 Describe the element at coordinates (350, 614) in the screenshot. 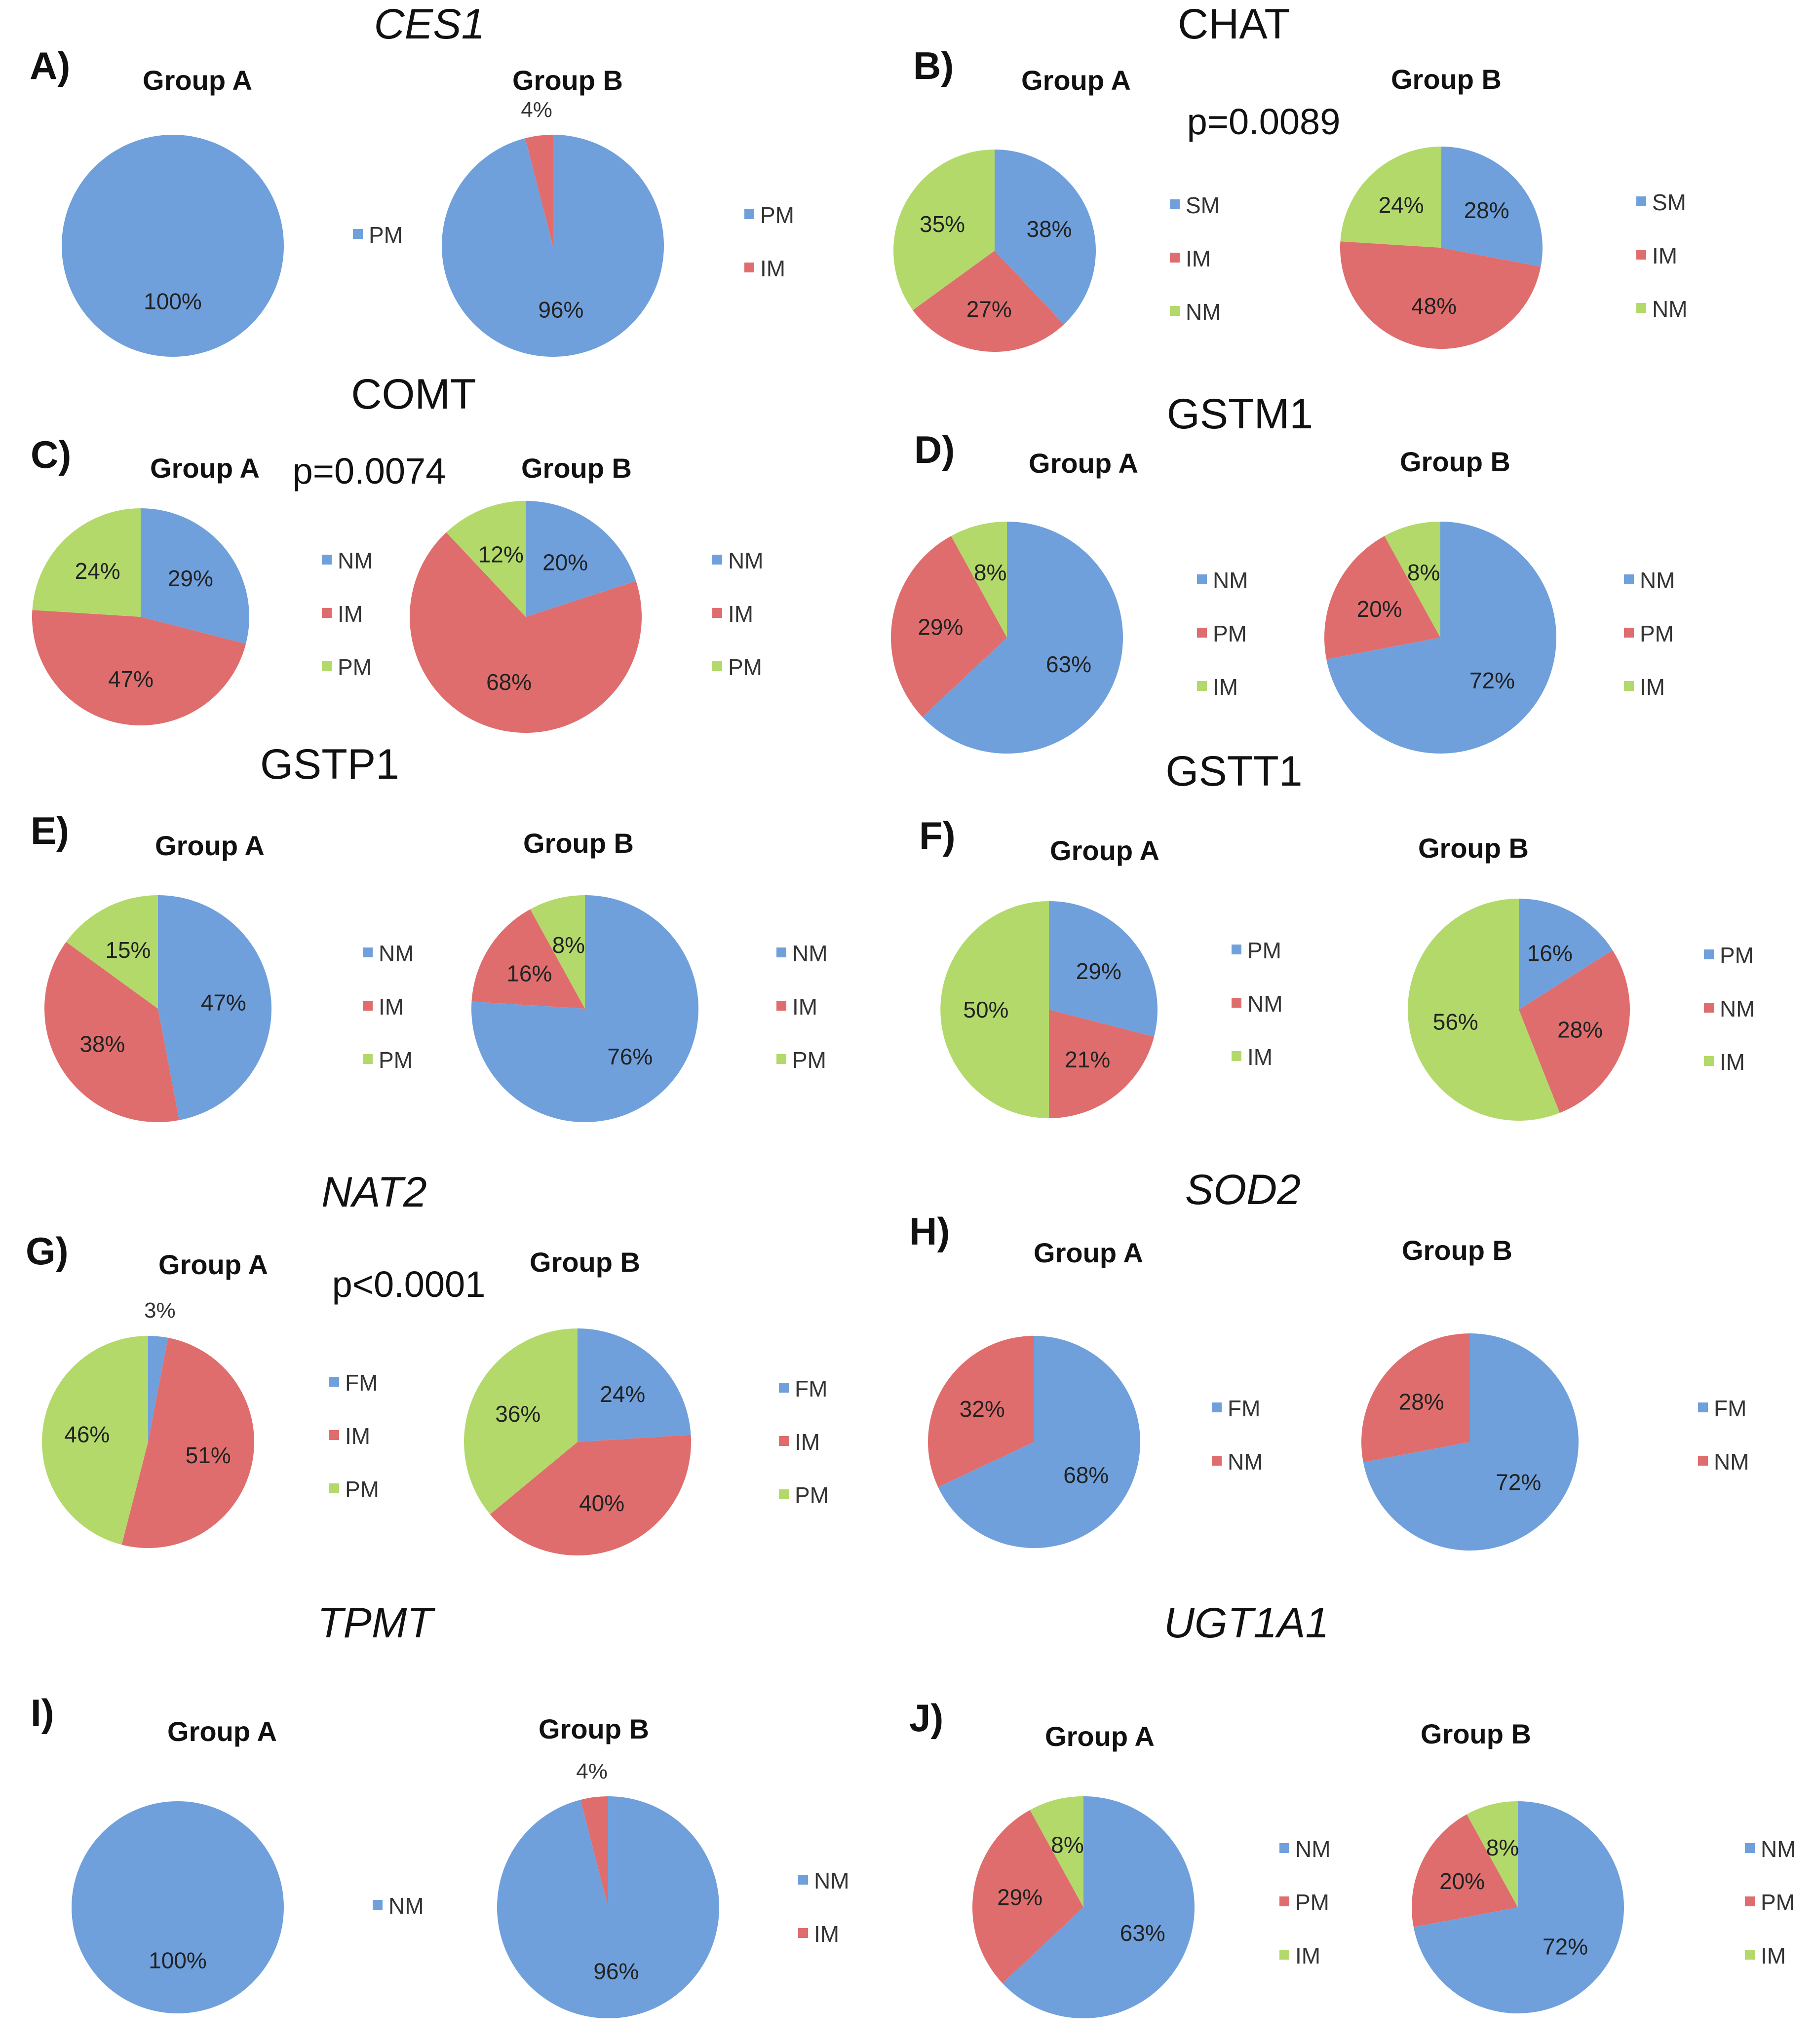

I see `legend-label-comt-group-a-im: IM` at that location.